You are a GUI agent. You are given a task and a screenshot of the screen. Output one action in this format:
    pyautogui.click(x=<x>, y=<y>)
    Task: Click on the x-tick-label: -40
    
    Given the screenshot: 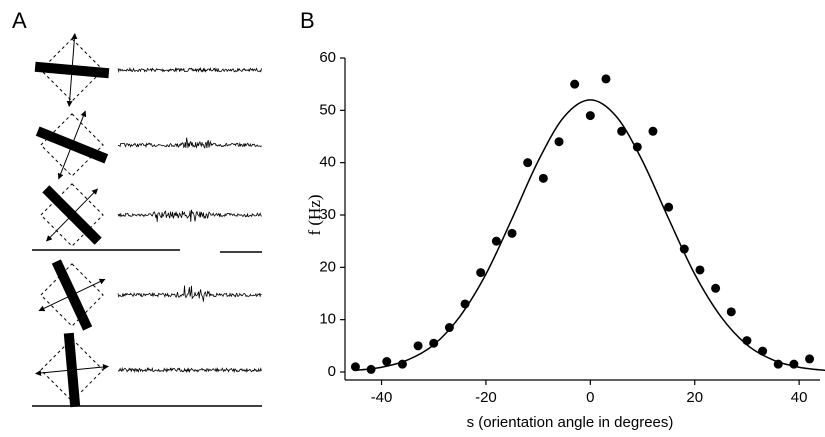 What is the action you would take?
    pyautogui.click(x=382, y=397)
    